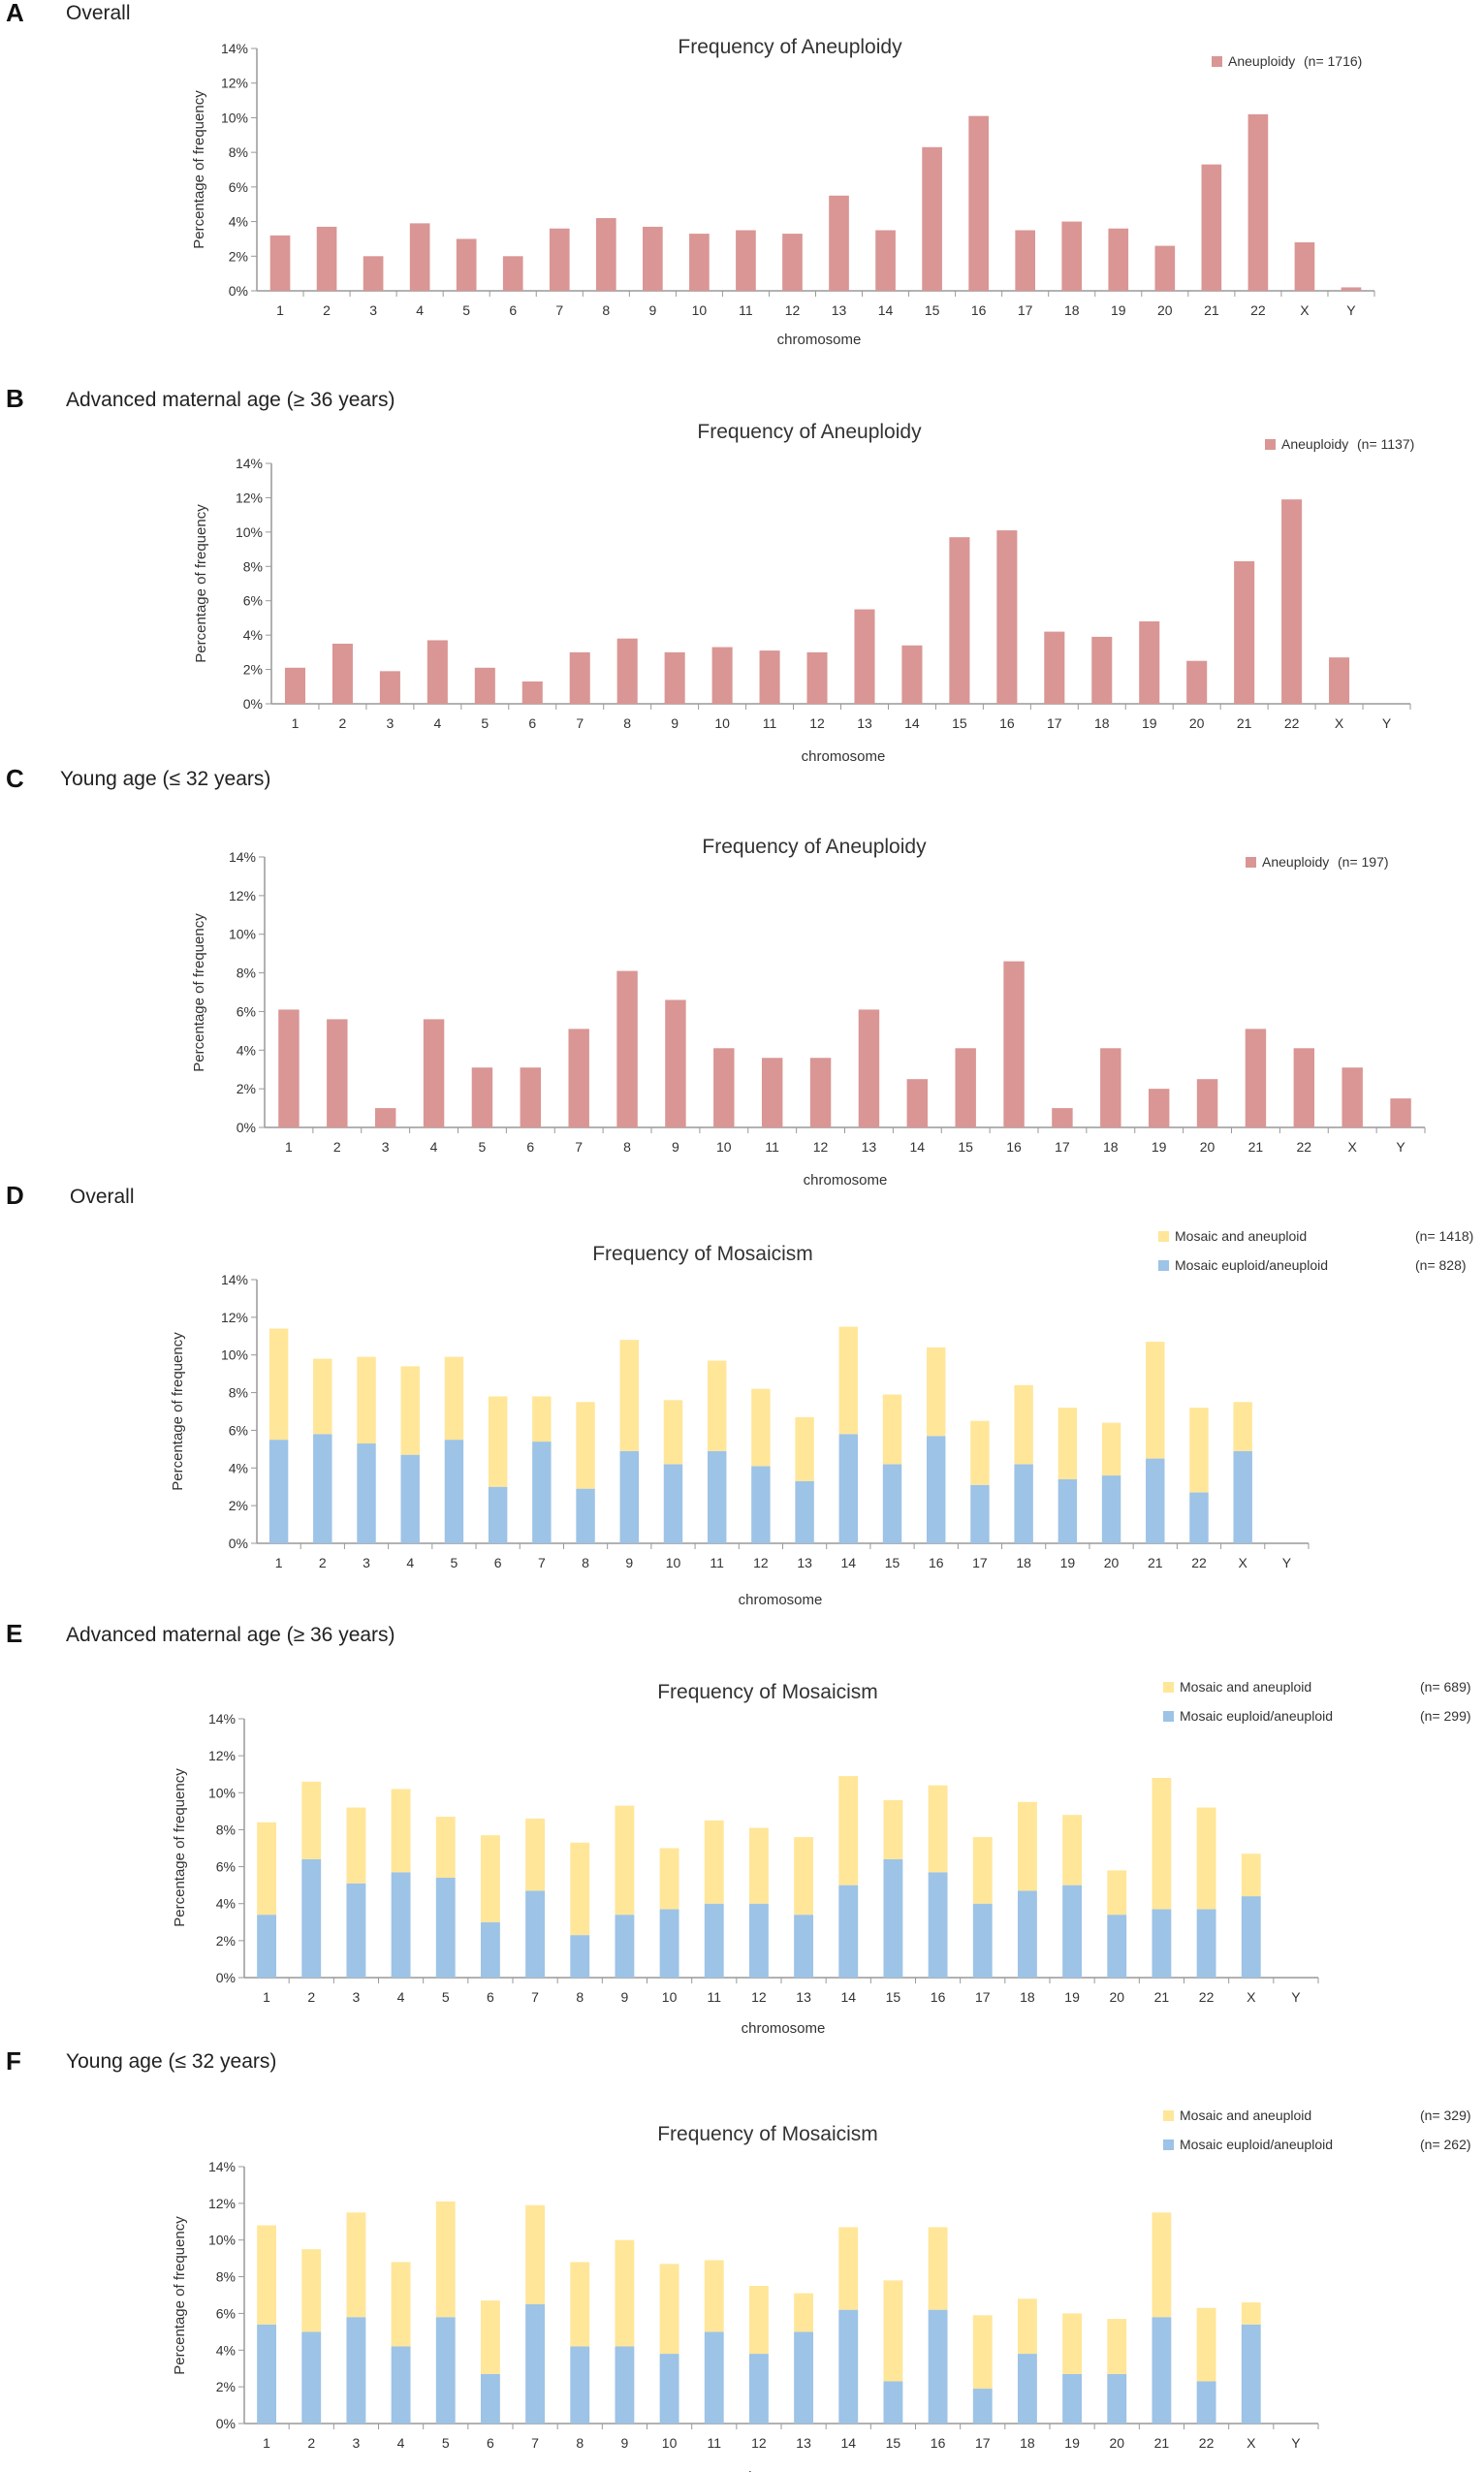 The height and width of the screenshot is (2472, 1484). Describe the element at coordinates (821, 1147) in the screenshot. I see `x-tick-label: 12` at that location.